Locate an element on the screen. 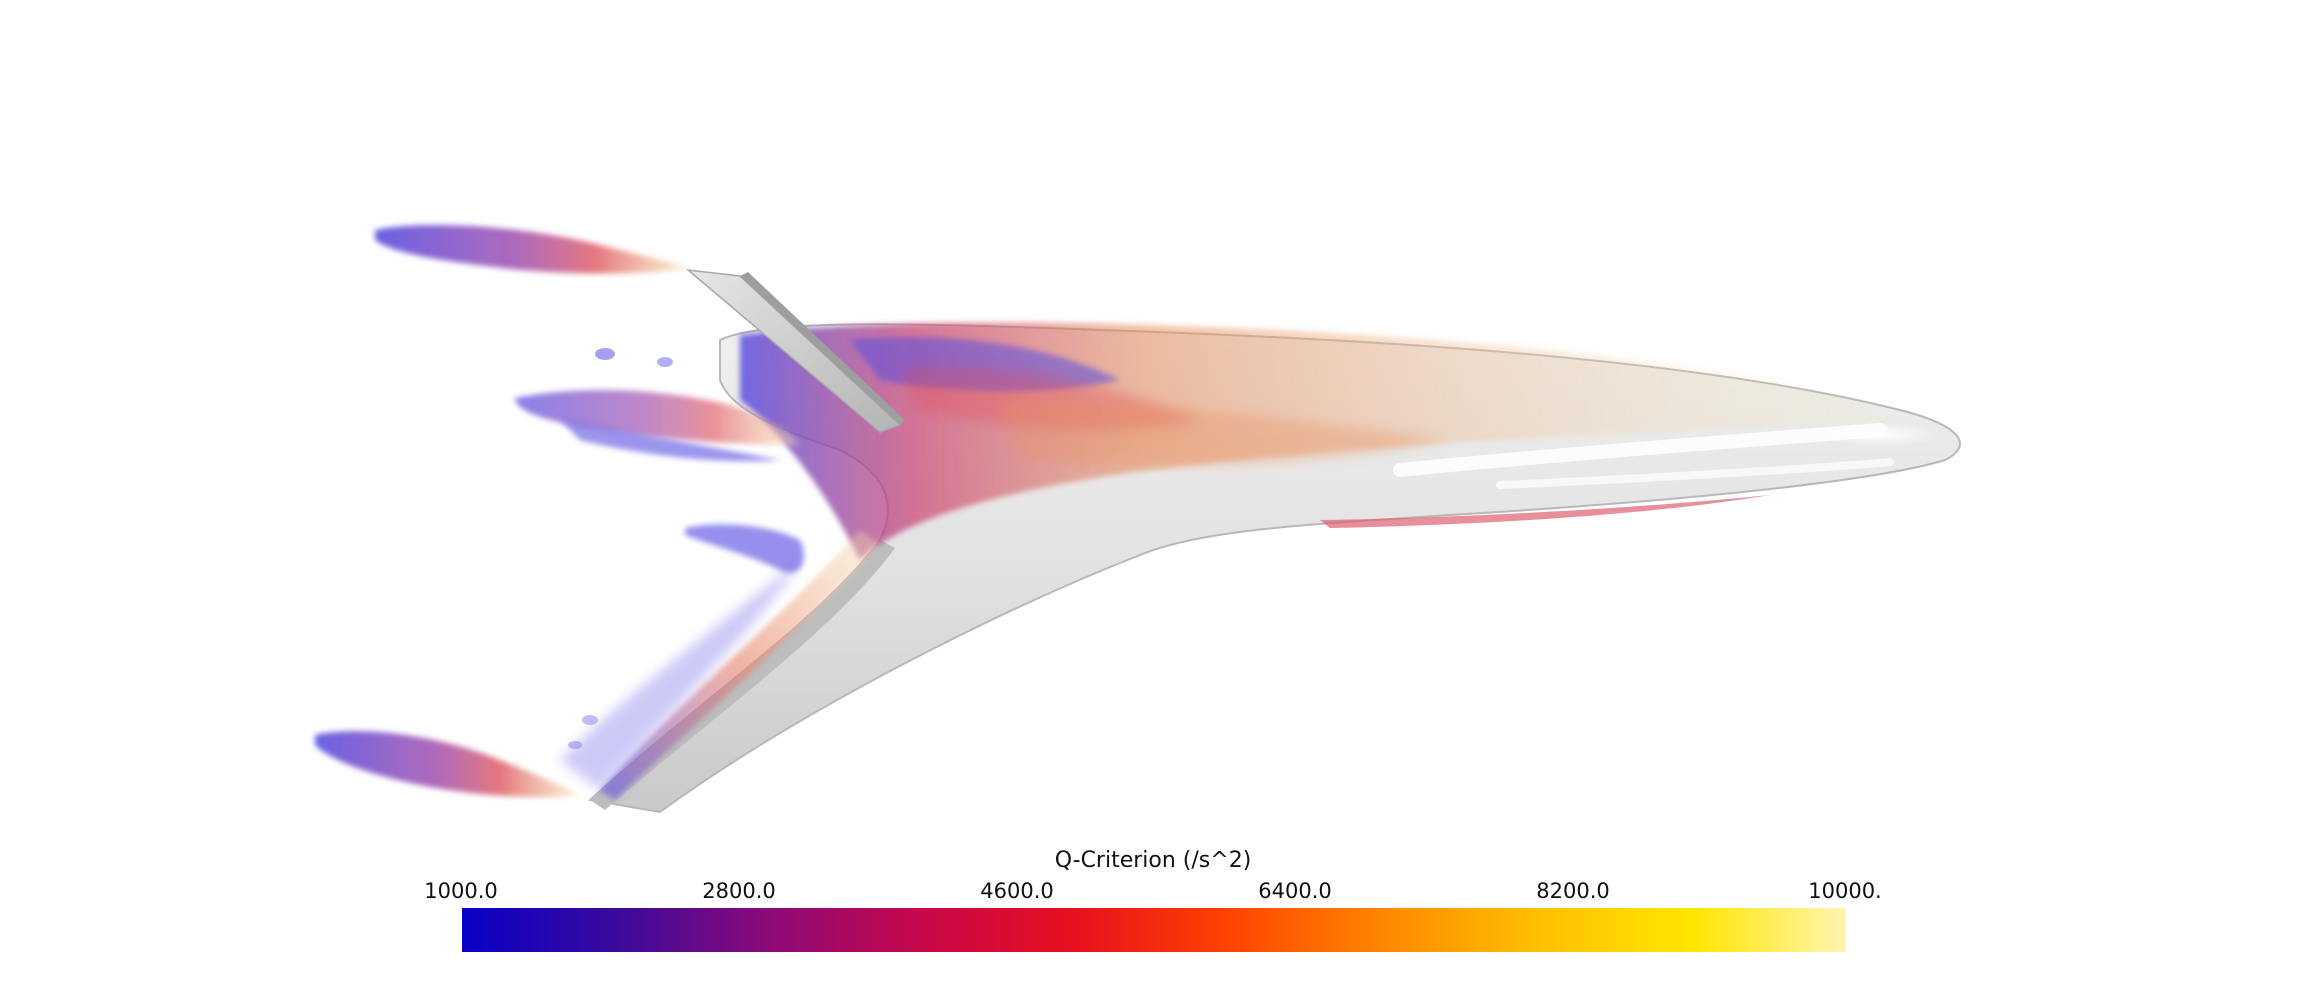 This screenshot has height=1004, width=2307. upper-wingtip-wake is located at coordinates (532, 249).